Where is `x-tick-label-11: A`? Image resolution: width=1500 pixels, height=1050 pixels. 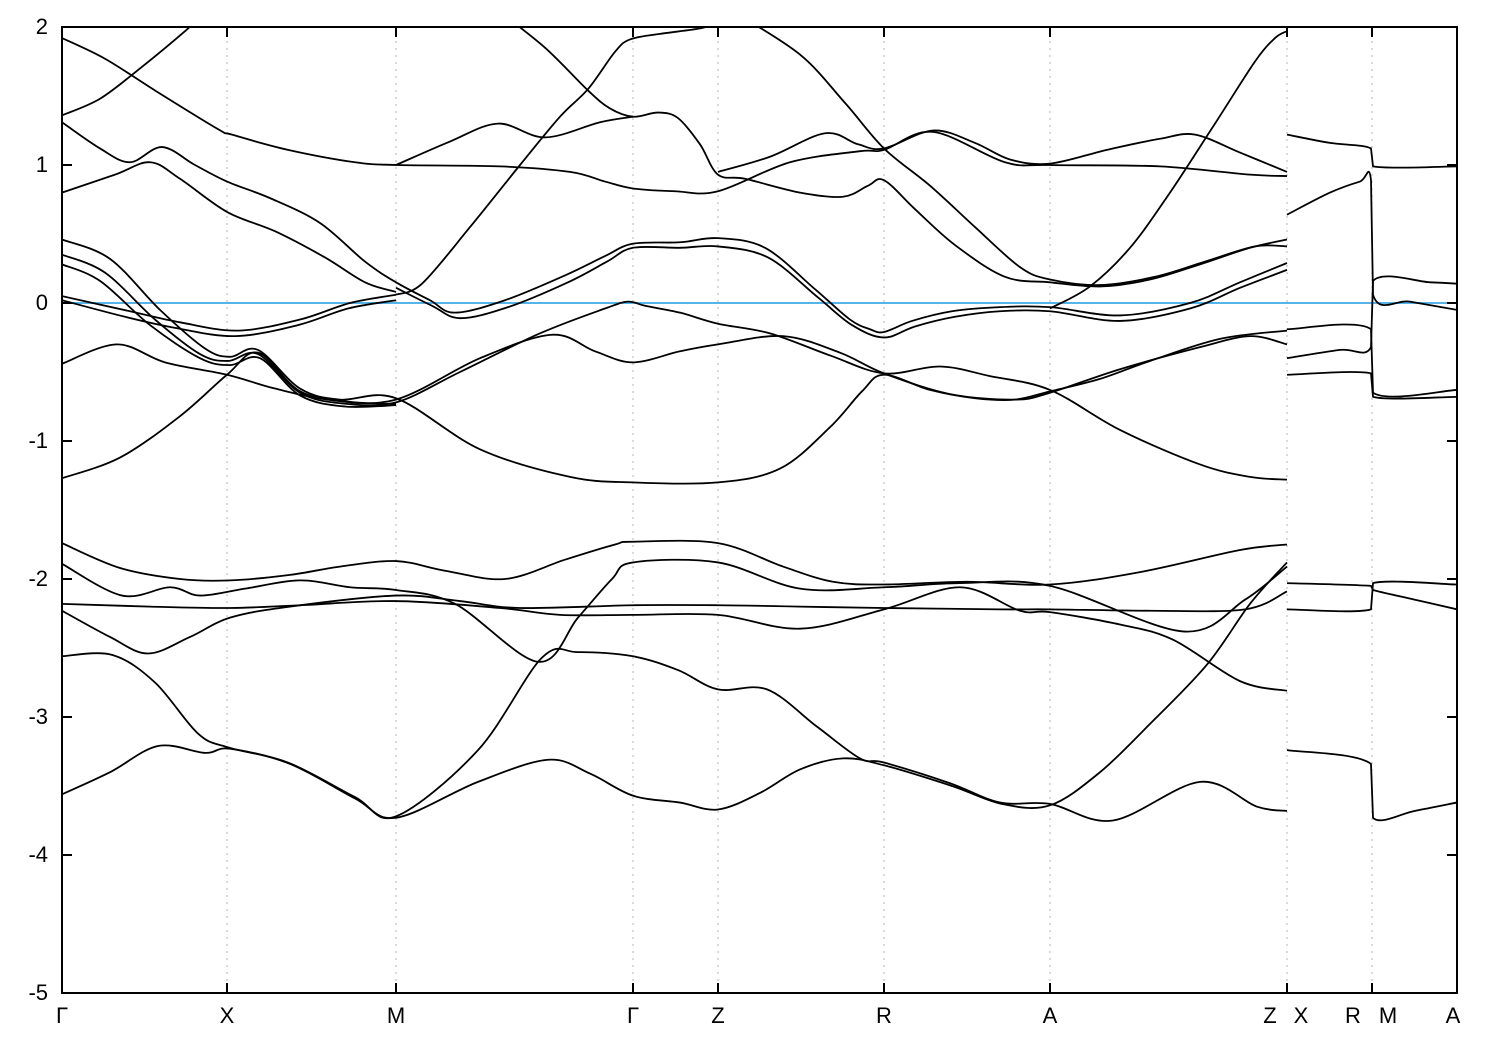
x-tick-label-11: A is located at coordinates (1453, 1015).